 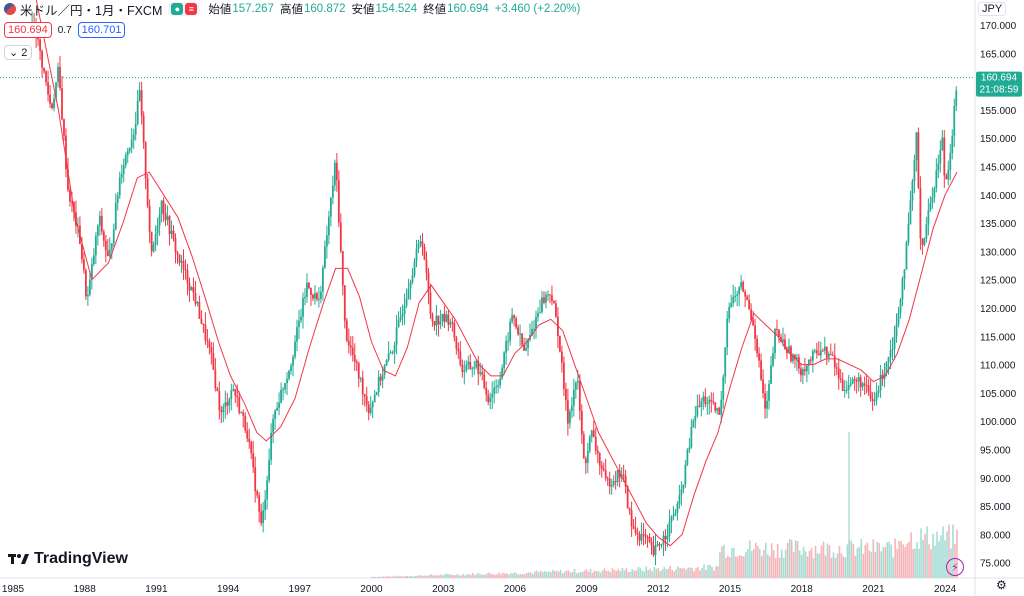 What do you see at coordinates (999, 78) in the screenshot?
I see `last-price-value: 160.694` at bounding box center [999, 78].